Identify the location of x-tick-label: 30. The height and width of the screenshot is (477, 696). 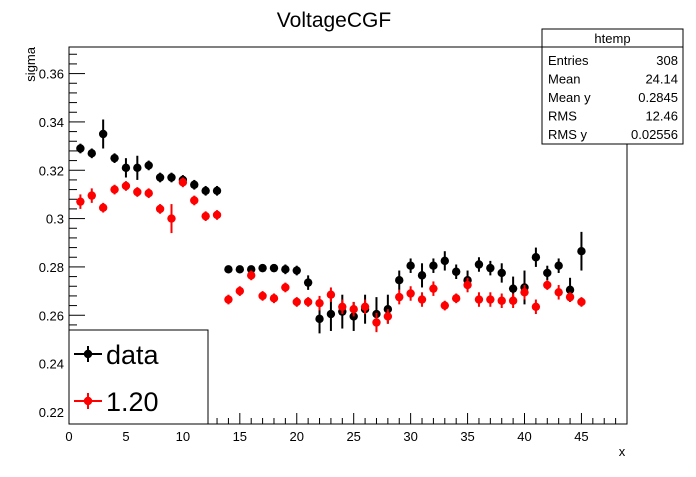
(410, 436).